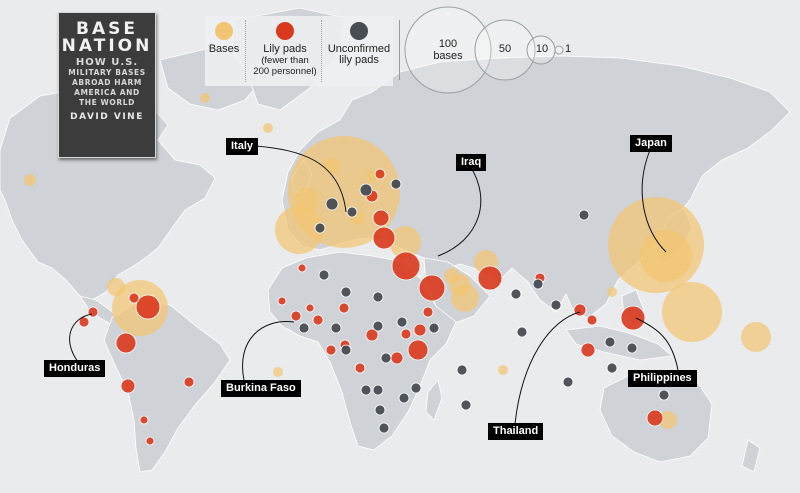 The height and width of the screenshot is (493, 800). I want to click on callout-philippines: Philippines, so click(662, 378).